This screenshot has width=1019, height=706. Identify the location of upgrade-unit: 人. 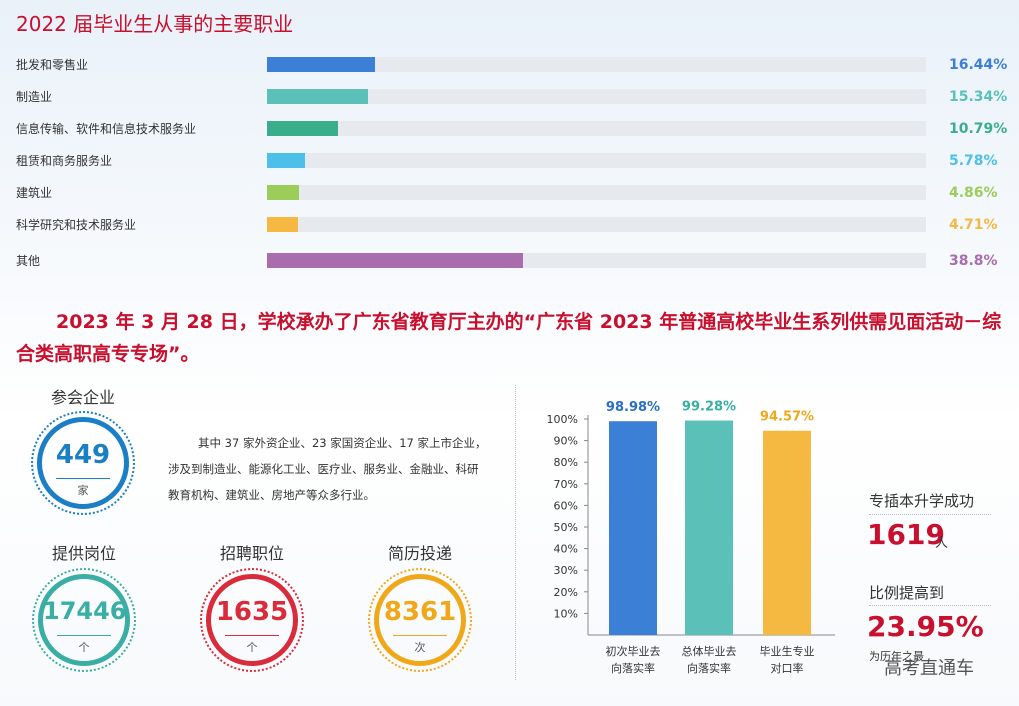
(942, 543).